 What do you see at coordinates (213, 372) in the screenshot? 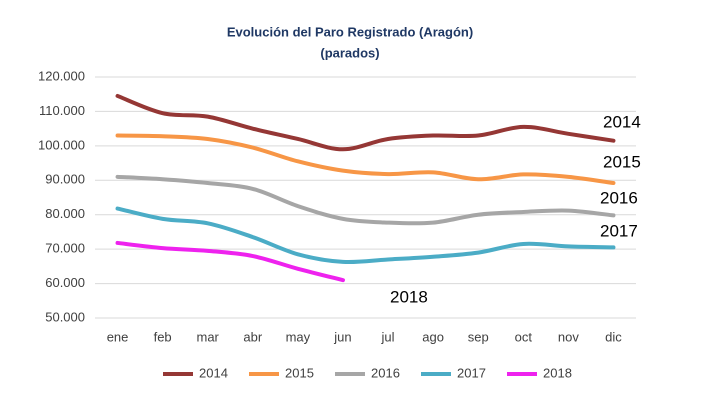
I see `legend-label: 2014` at bounding box center [213, 372].